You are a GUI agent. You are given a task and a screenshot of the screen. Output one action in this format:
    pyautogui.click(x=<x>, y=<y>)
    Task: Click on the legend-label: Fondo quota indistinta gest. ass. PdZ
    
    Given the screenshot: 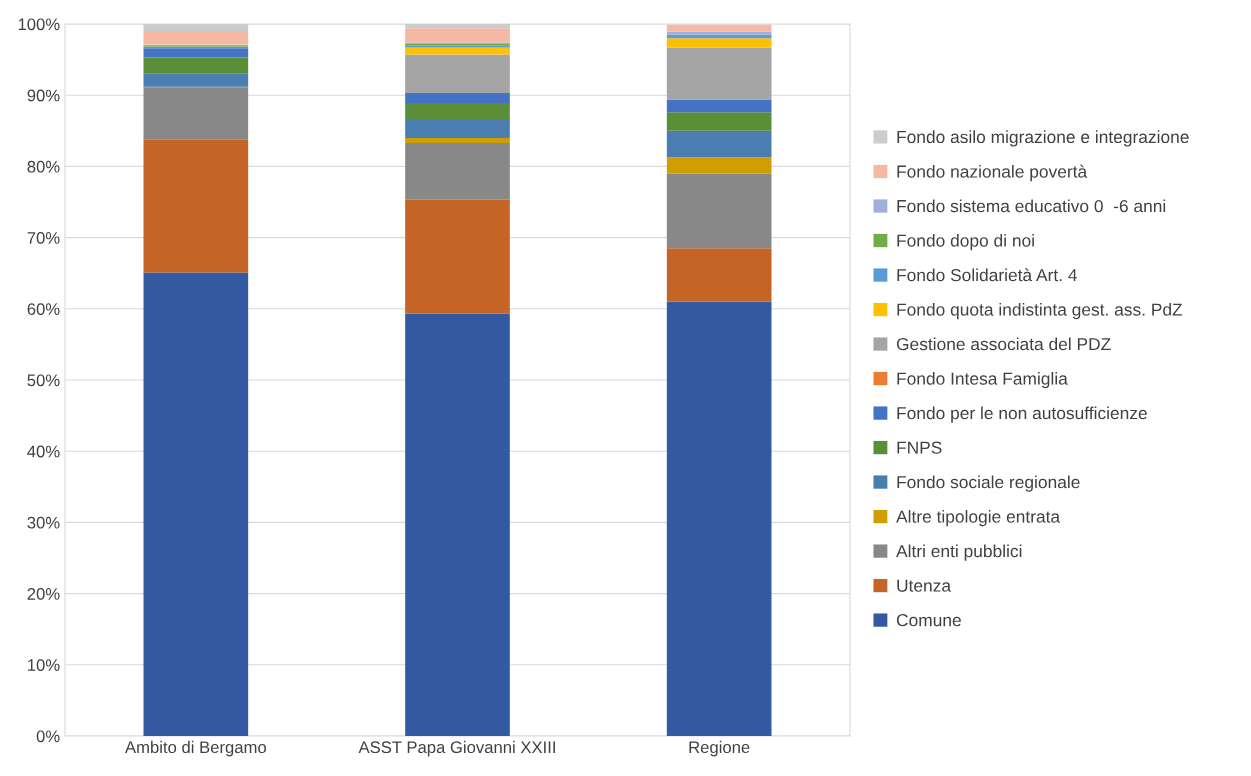 What is the action you would take?
    pyautogui.click(x=1040, y=311)
    